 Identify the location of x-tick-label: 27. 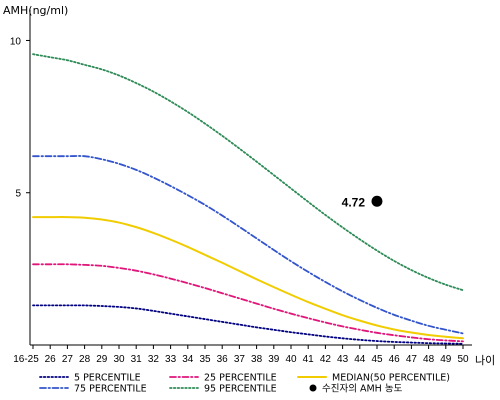
(68, 359).